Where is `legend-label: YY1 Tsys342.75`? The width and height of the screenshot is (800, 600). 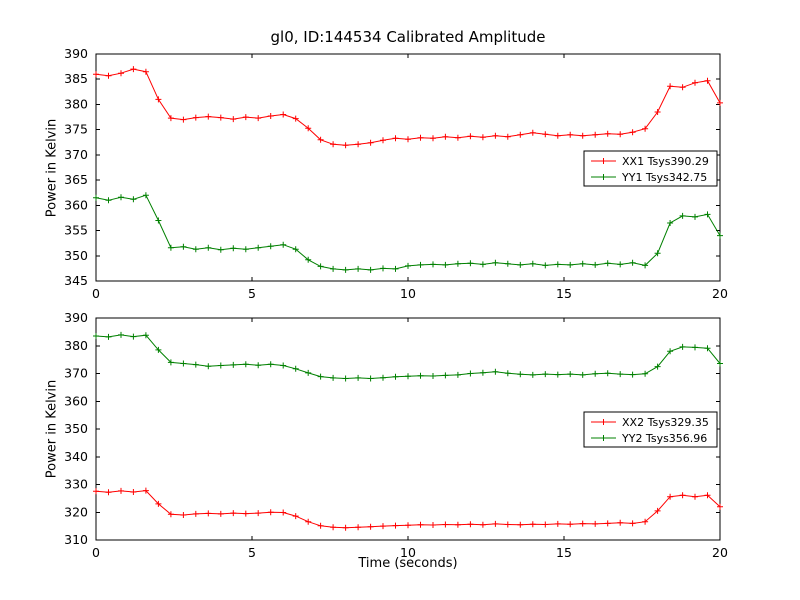
legend-label: YY1 Tsys342.75 is located at coordinates (664, 177).